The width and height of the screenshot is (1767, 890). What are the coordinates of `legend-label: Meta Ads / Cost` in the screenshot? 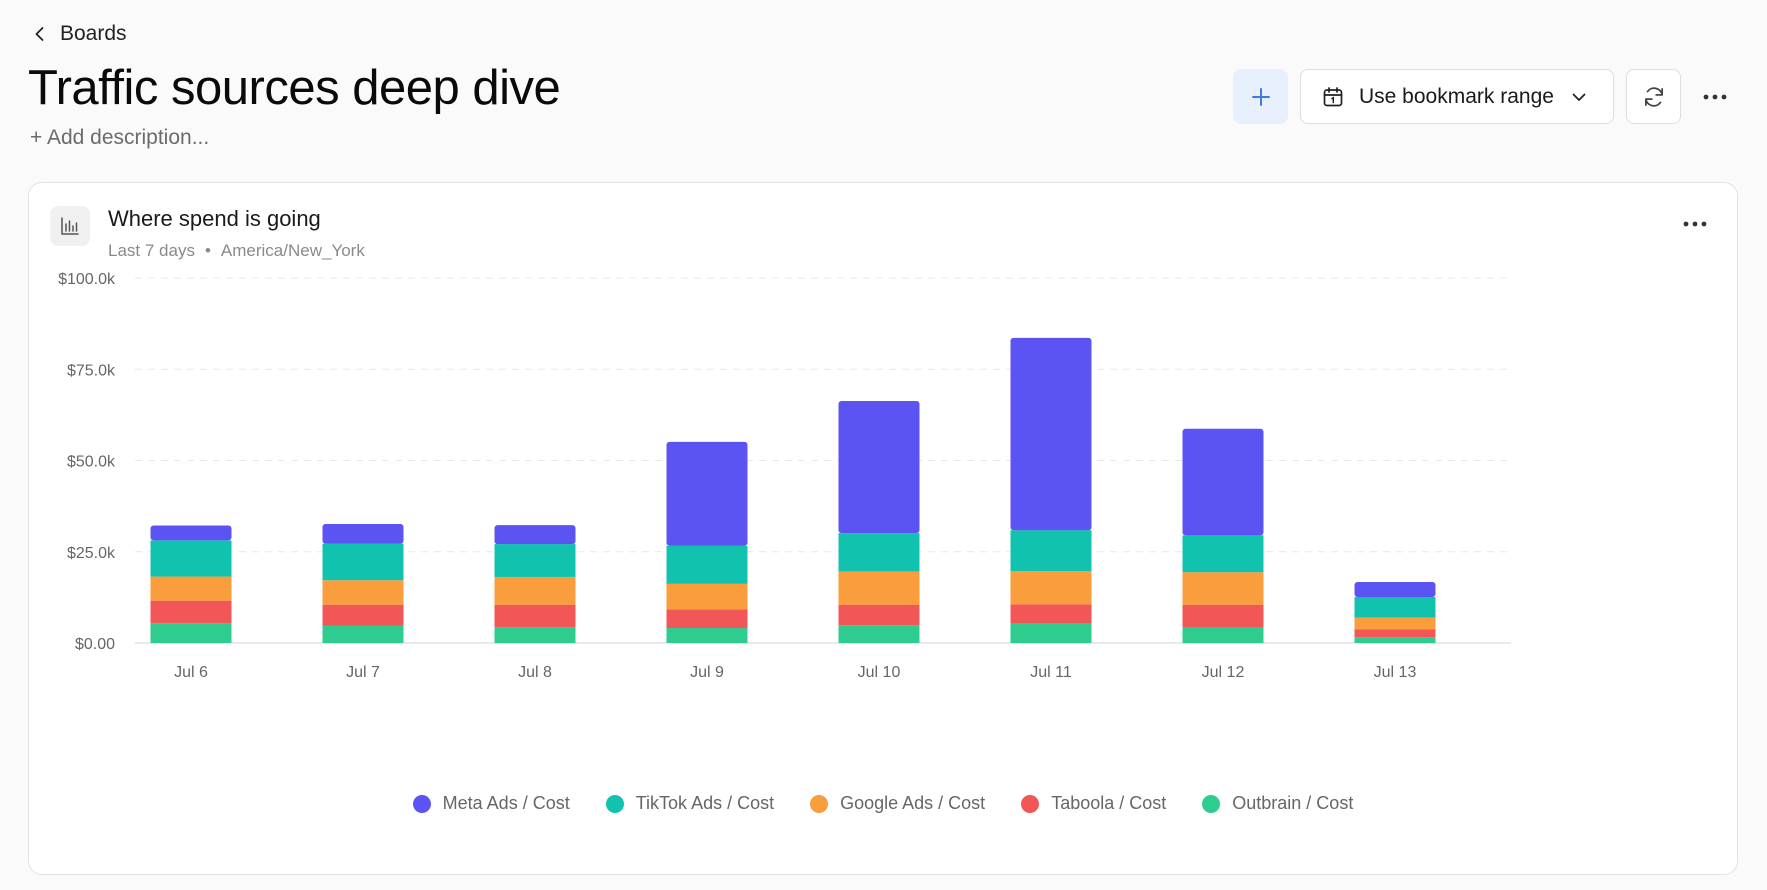 It's located at (506, 803).